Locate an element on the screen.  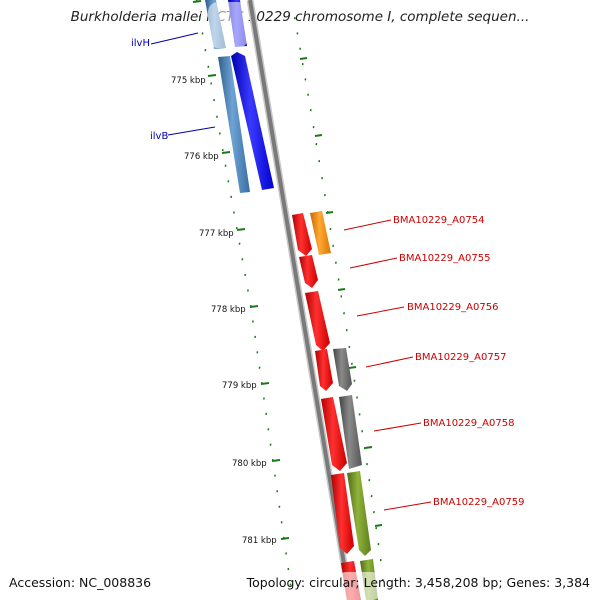
gene-label-ilvH: ilvH is located at coordinates (140, 43).